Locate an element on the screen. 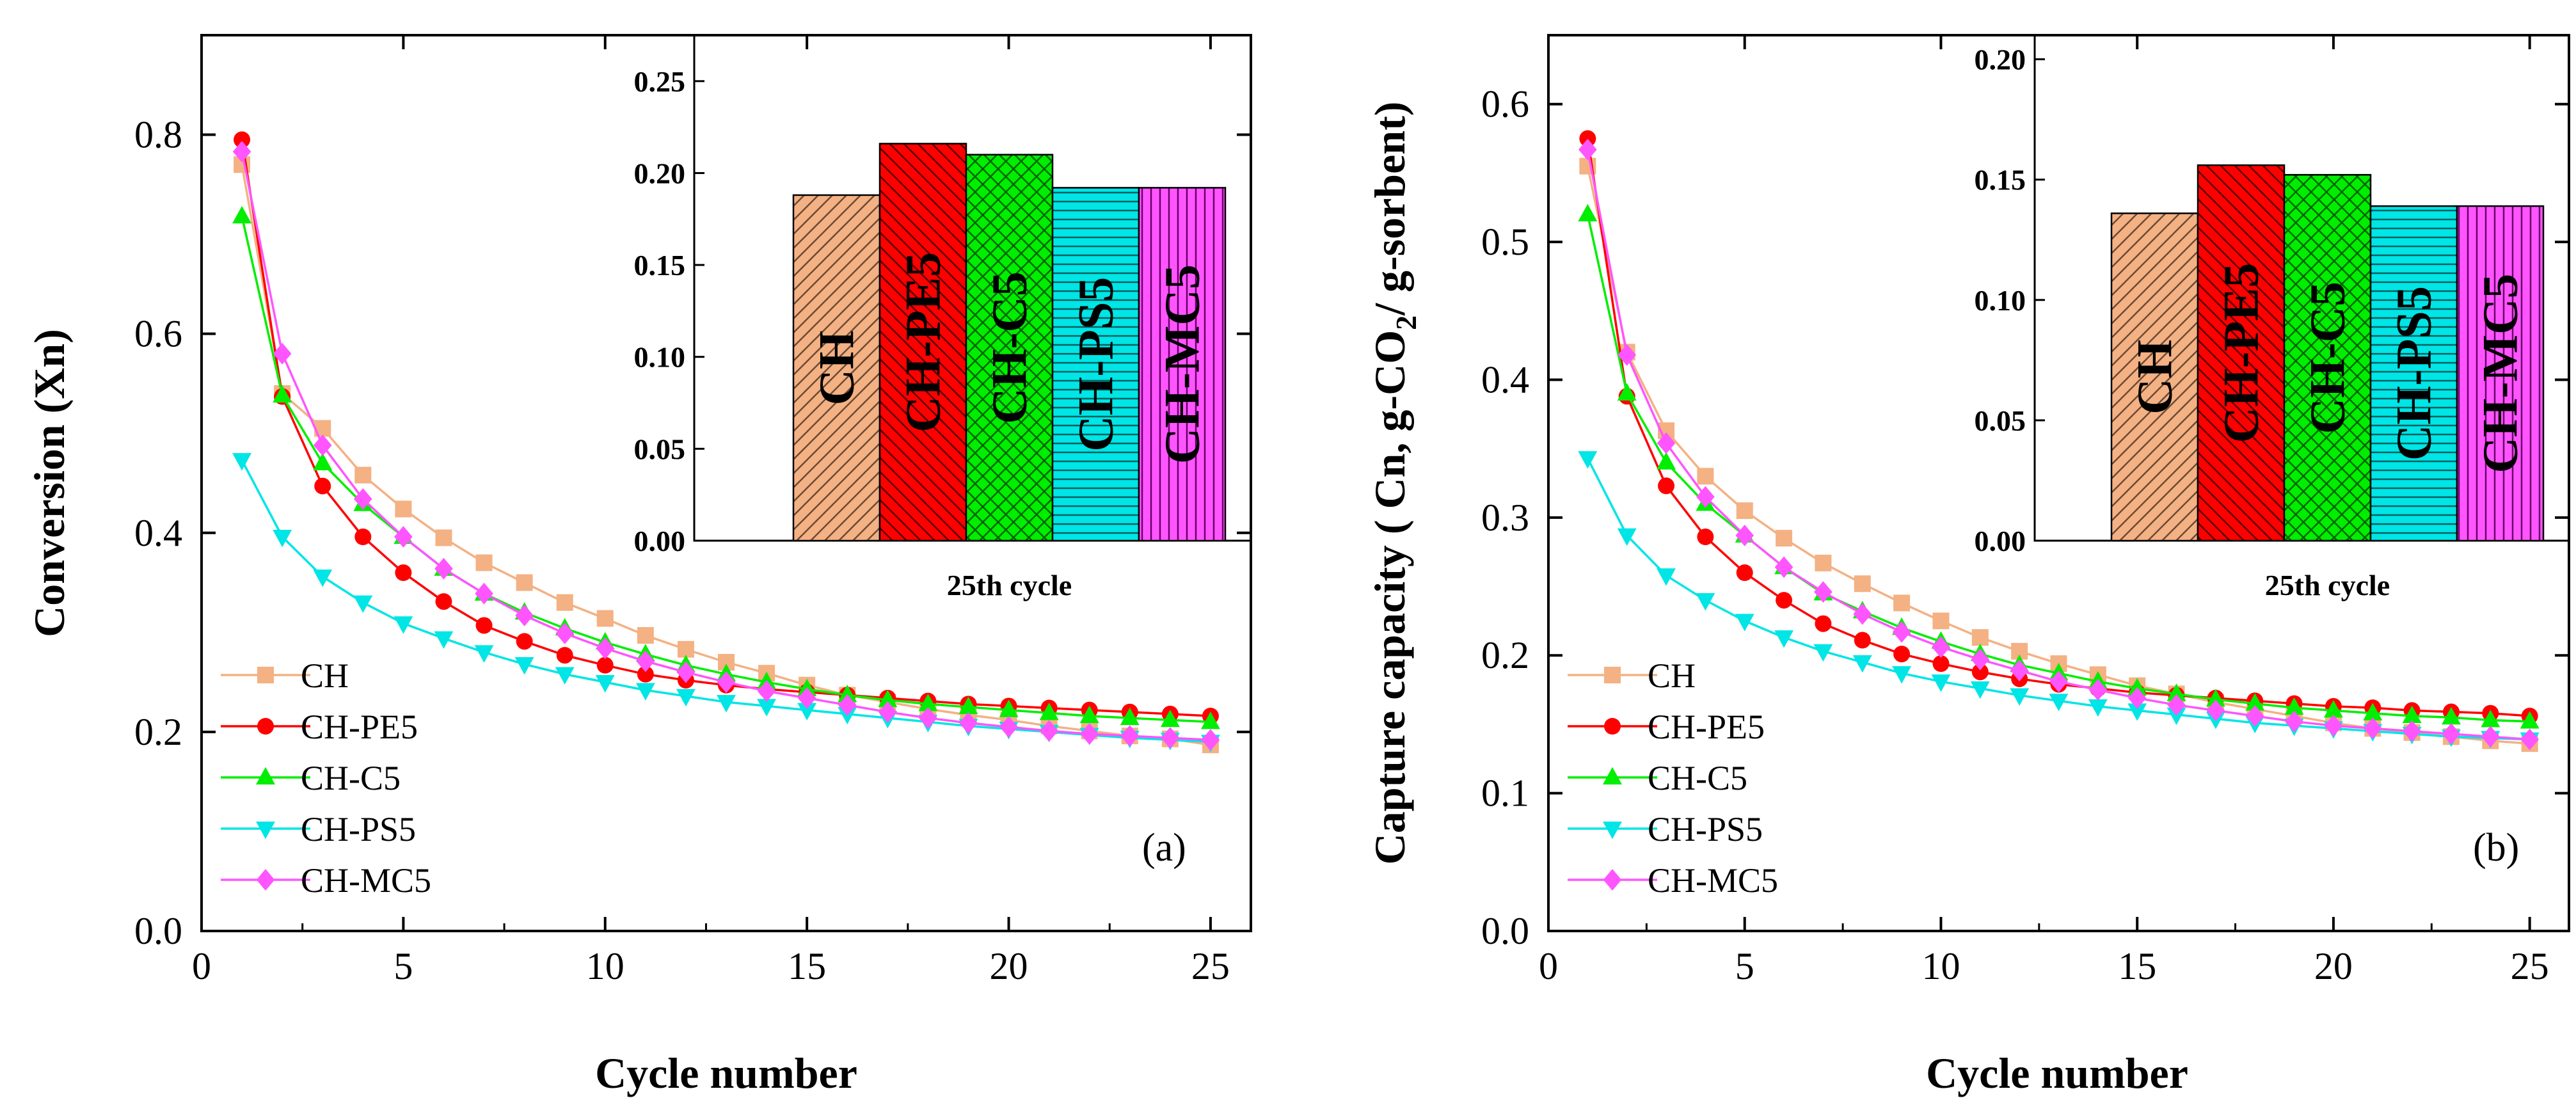  legend-label: CH-PE5 is located at coordinates (359, 727).